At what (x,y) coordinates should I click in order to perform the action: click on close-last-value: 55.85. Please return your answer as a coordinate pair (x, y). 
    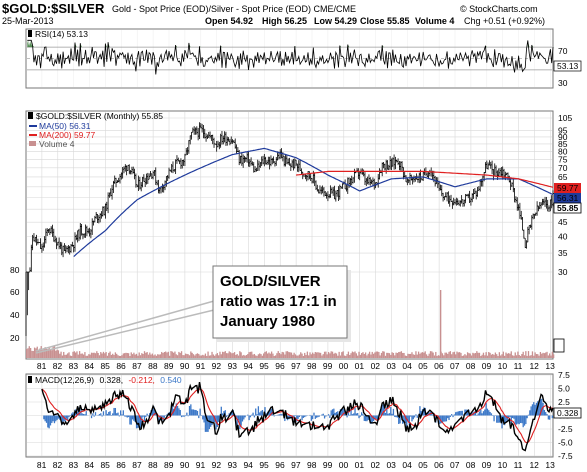
    Looking at the image, I should click on (568, 208).